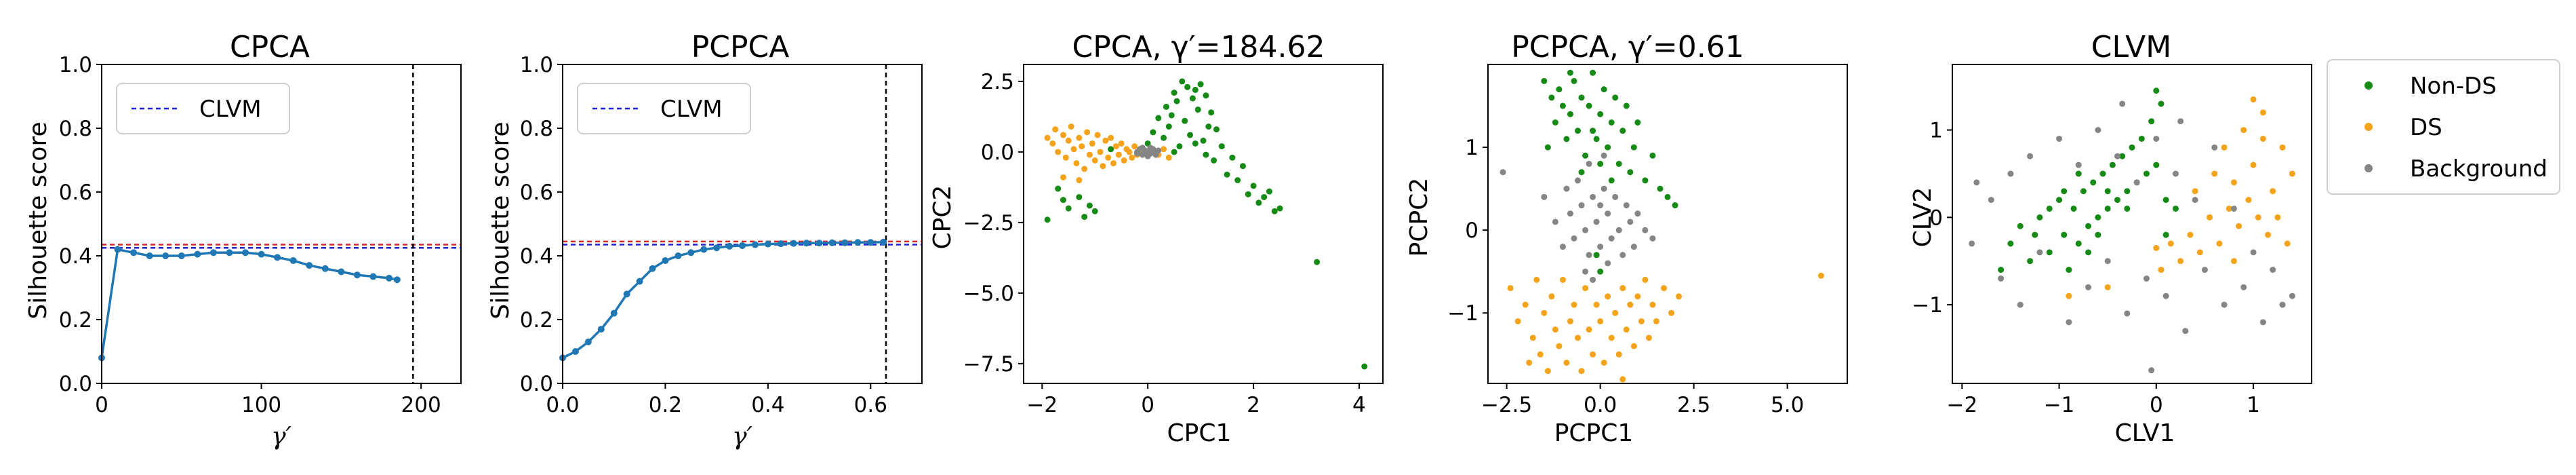 The image size is (2576, 475). Describe the element at coordinates (721, 235) in the screenshot. I see `panel-2-axes: 0.0 0.2 0.4 0.6 0.0 0.2 0.4 0.6 0.8 1.0 CLVM` at that location.